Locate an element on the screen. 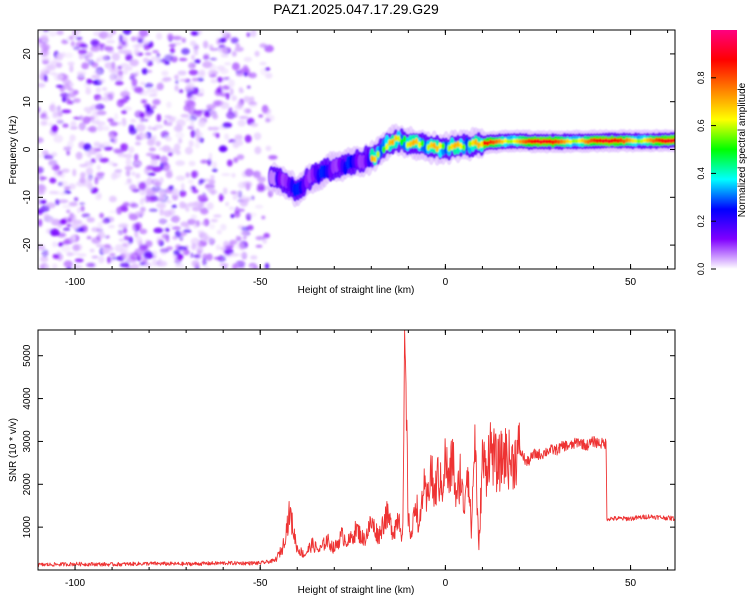 The height and width of the screenshot is (600, 750). y-tick-label: 1000 is located at coordinates (27, 527).